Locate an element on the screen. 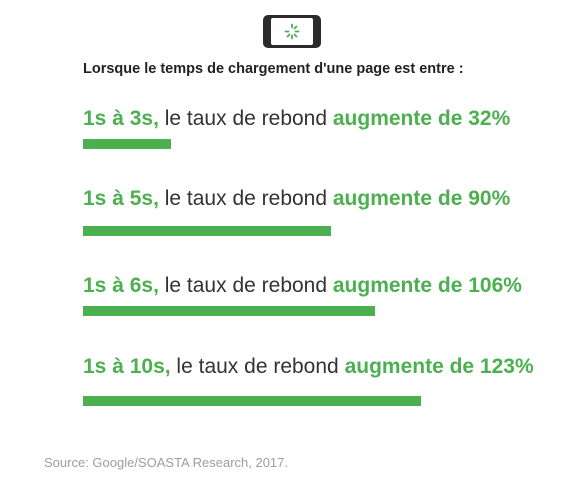  loading-spinner-icon is located at coordinates (292, 31).